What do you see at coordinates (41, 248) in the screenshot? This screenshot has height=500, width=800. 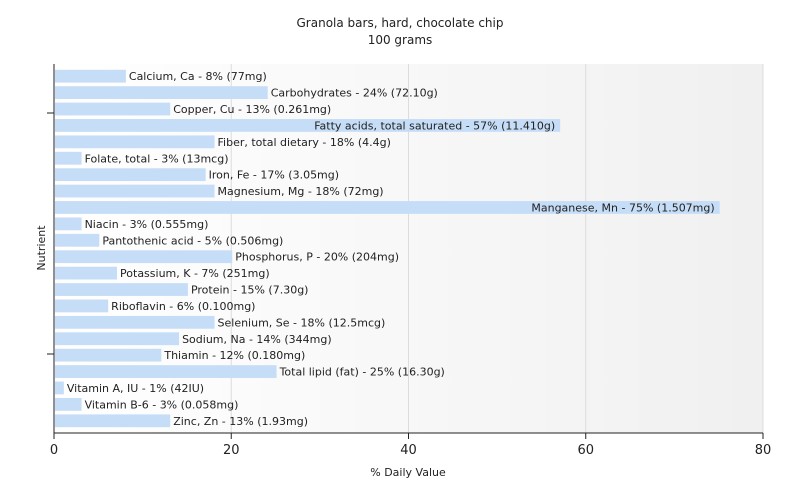 I see `y-axis-title: Nutrient` at bounding box center [41, 248].